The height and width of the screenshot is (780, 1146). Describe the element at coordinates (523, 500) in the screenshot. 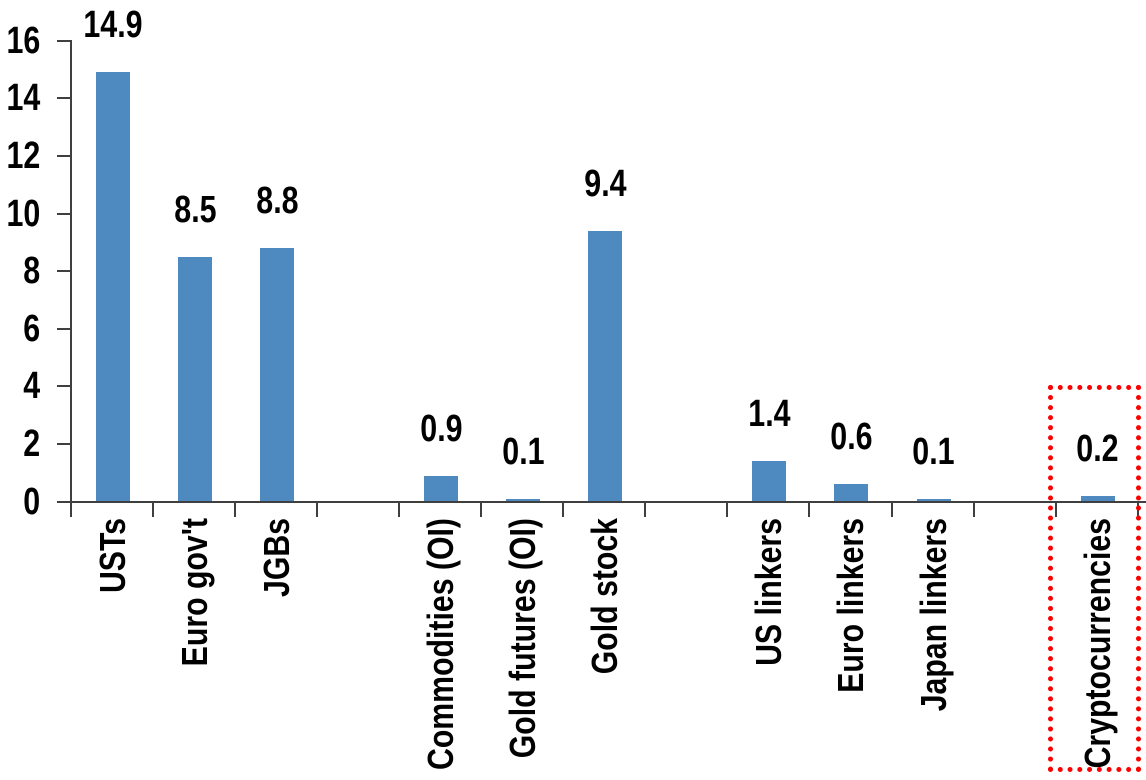

I see `bar-gold-futures-oi-` at that location.